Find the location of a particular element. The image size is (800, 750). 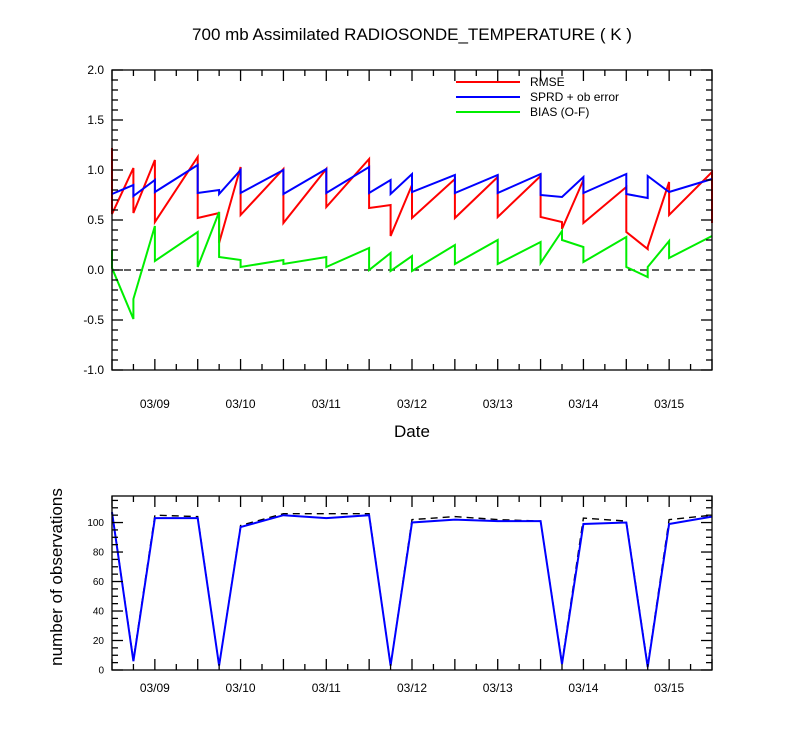

legend-label-sprd-ob-error: SPRD + ob error is located at coordinates (574, 97).